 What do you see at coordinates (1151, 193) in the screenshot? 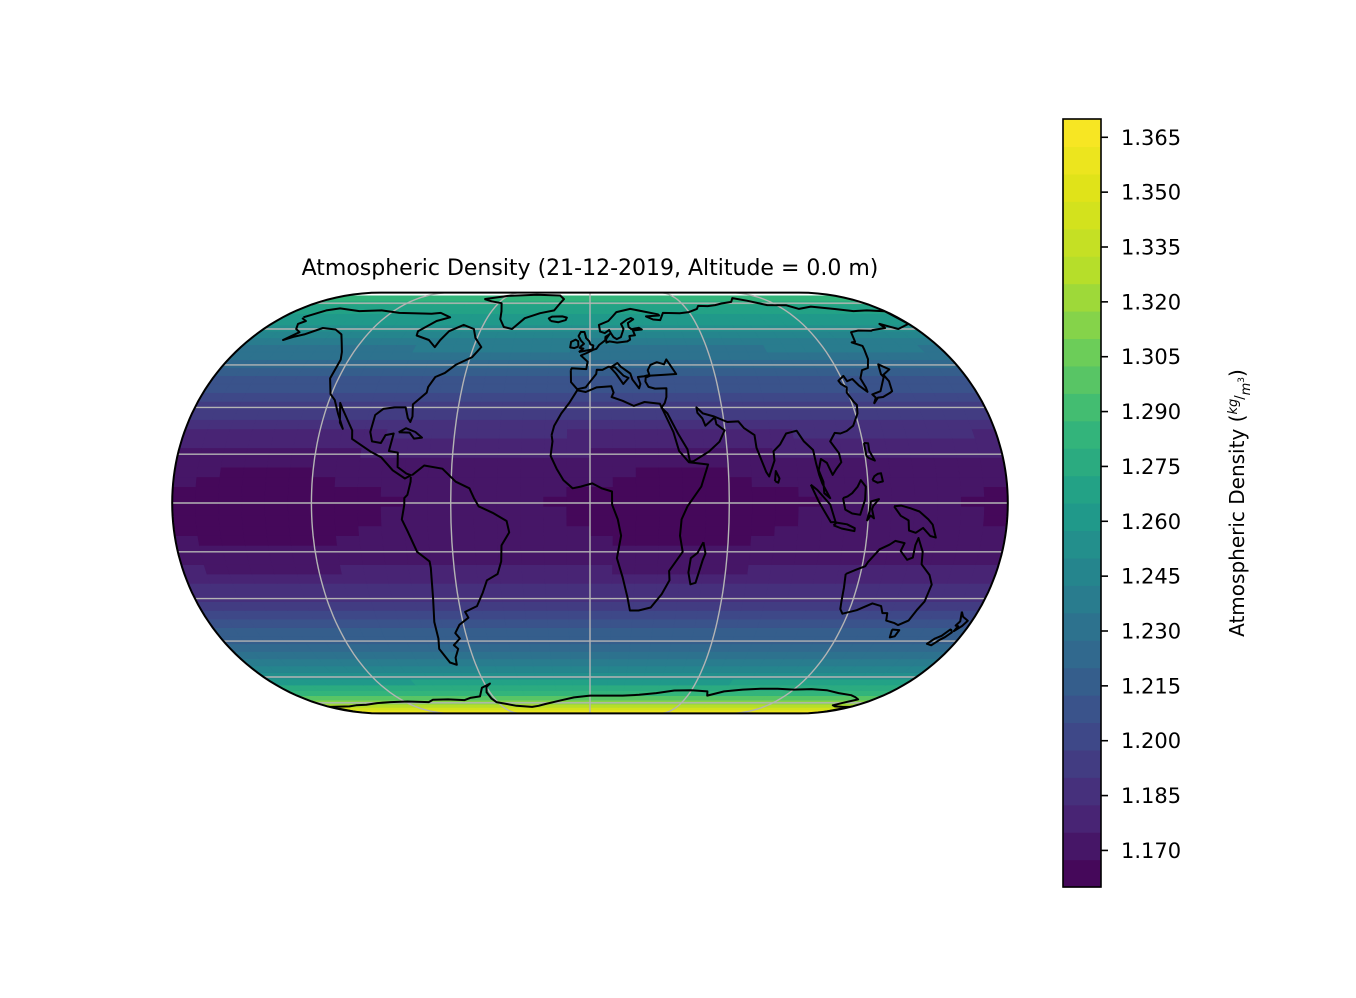
I see `colorbar-tick-label: 1.350` at bounding box center [1151, 193].